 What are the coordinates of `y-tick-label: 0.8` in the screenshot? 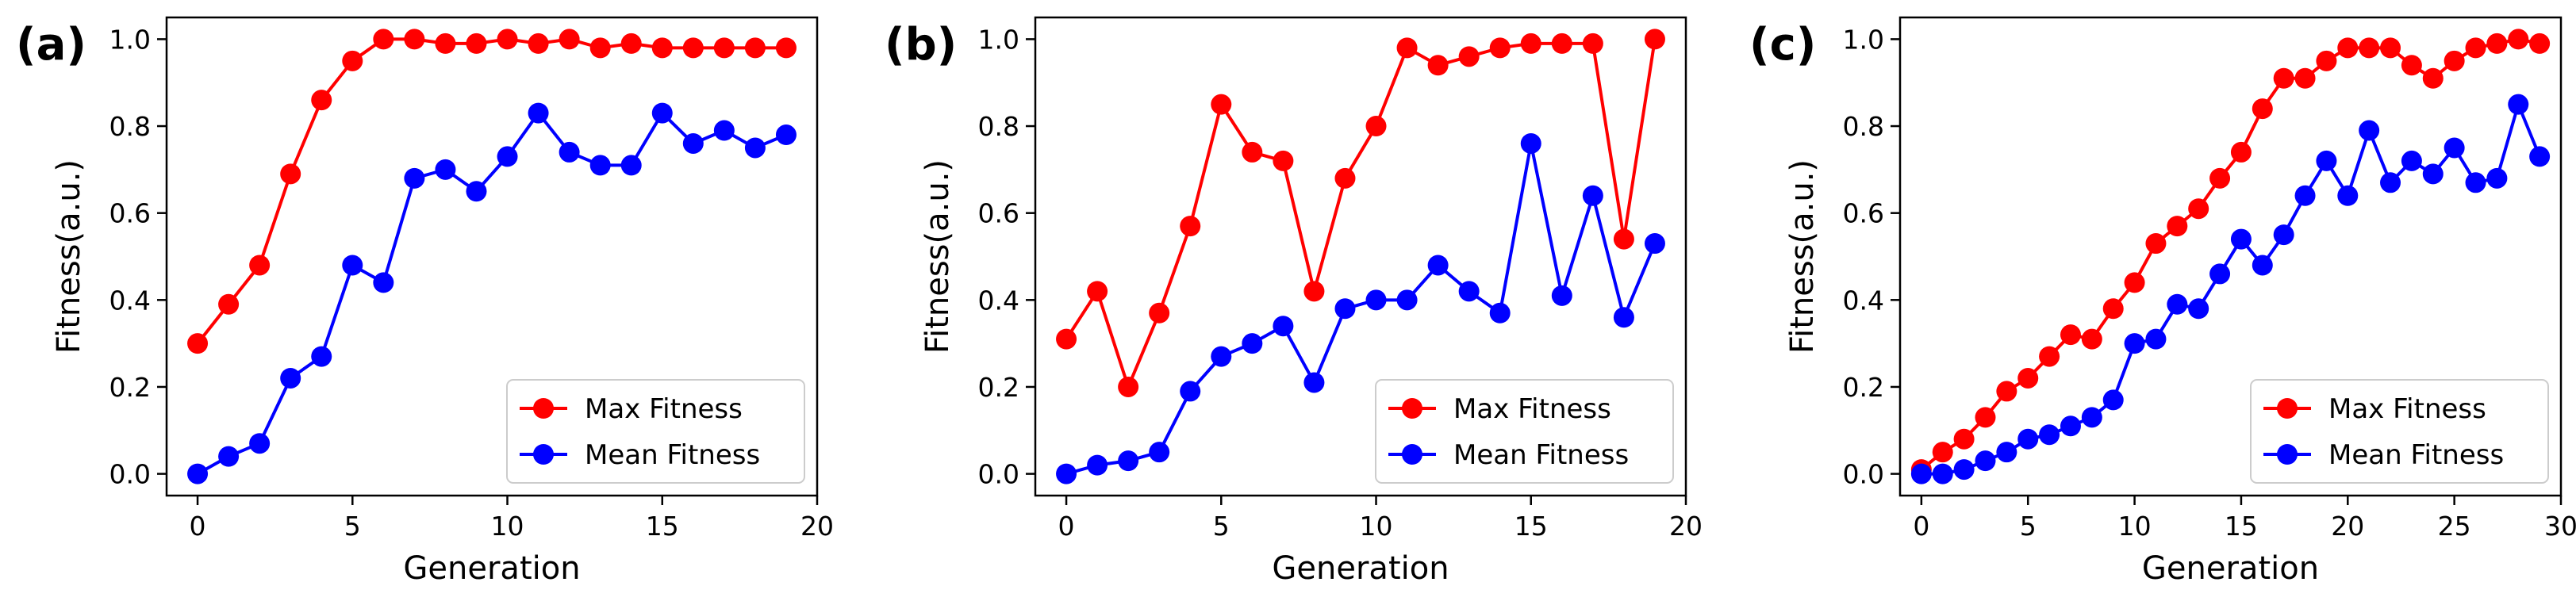 It's located at (1863, 127).